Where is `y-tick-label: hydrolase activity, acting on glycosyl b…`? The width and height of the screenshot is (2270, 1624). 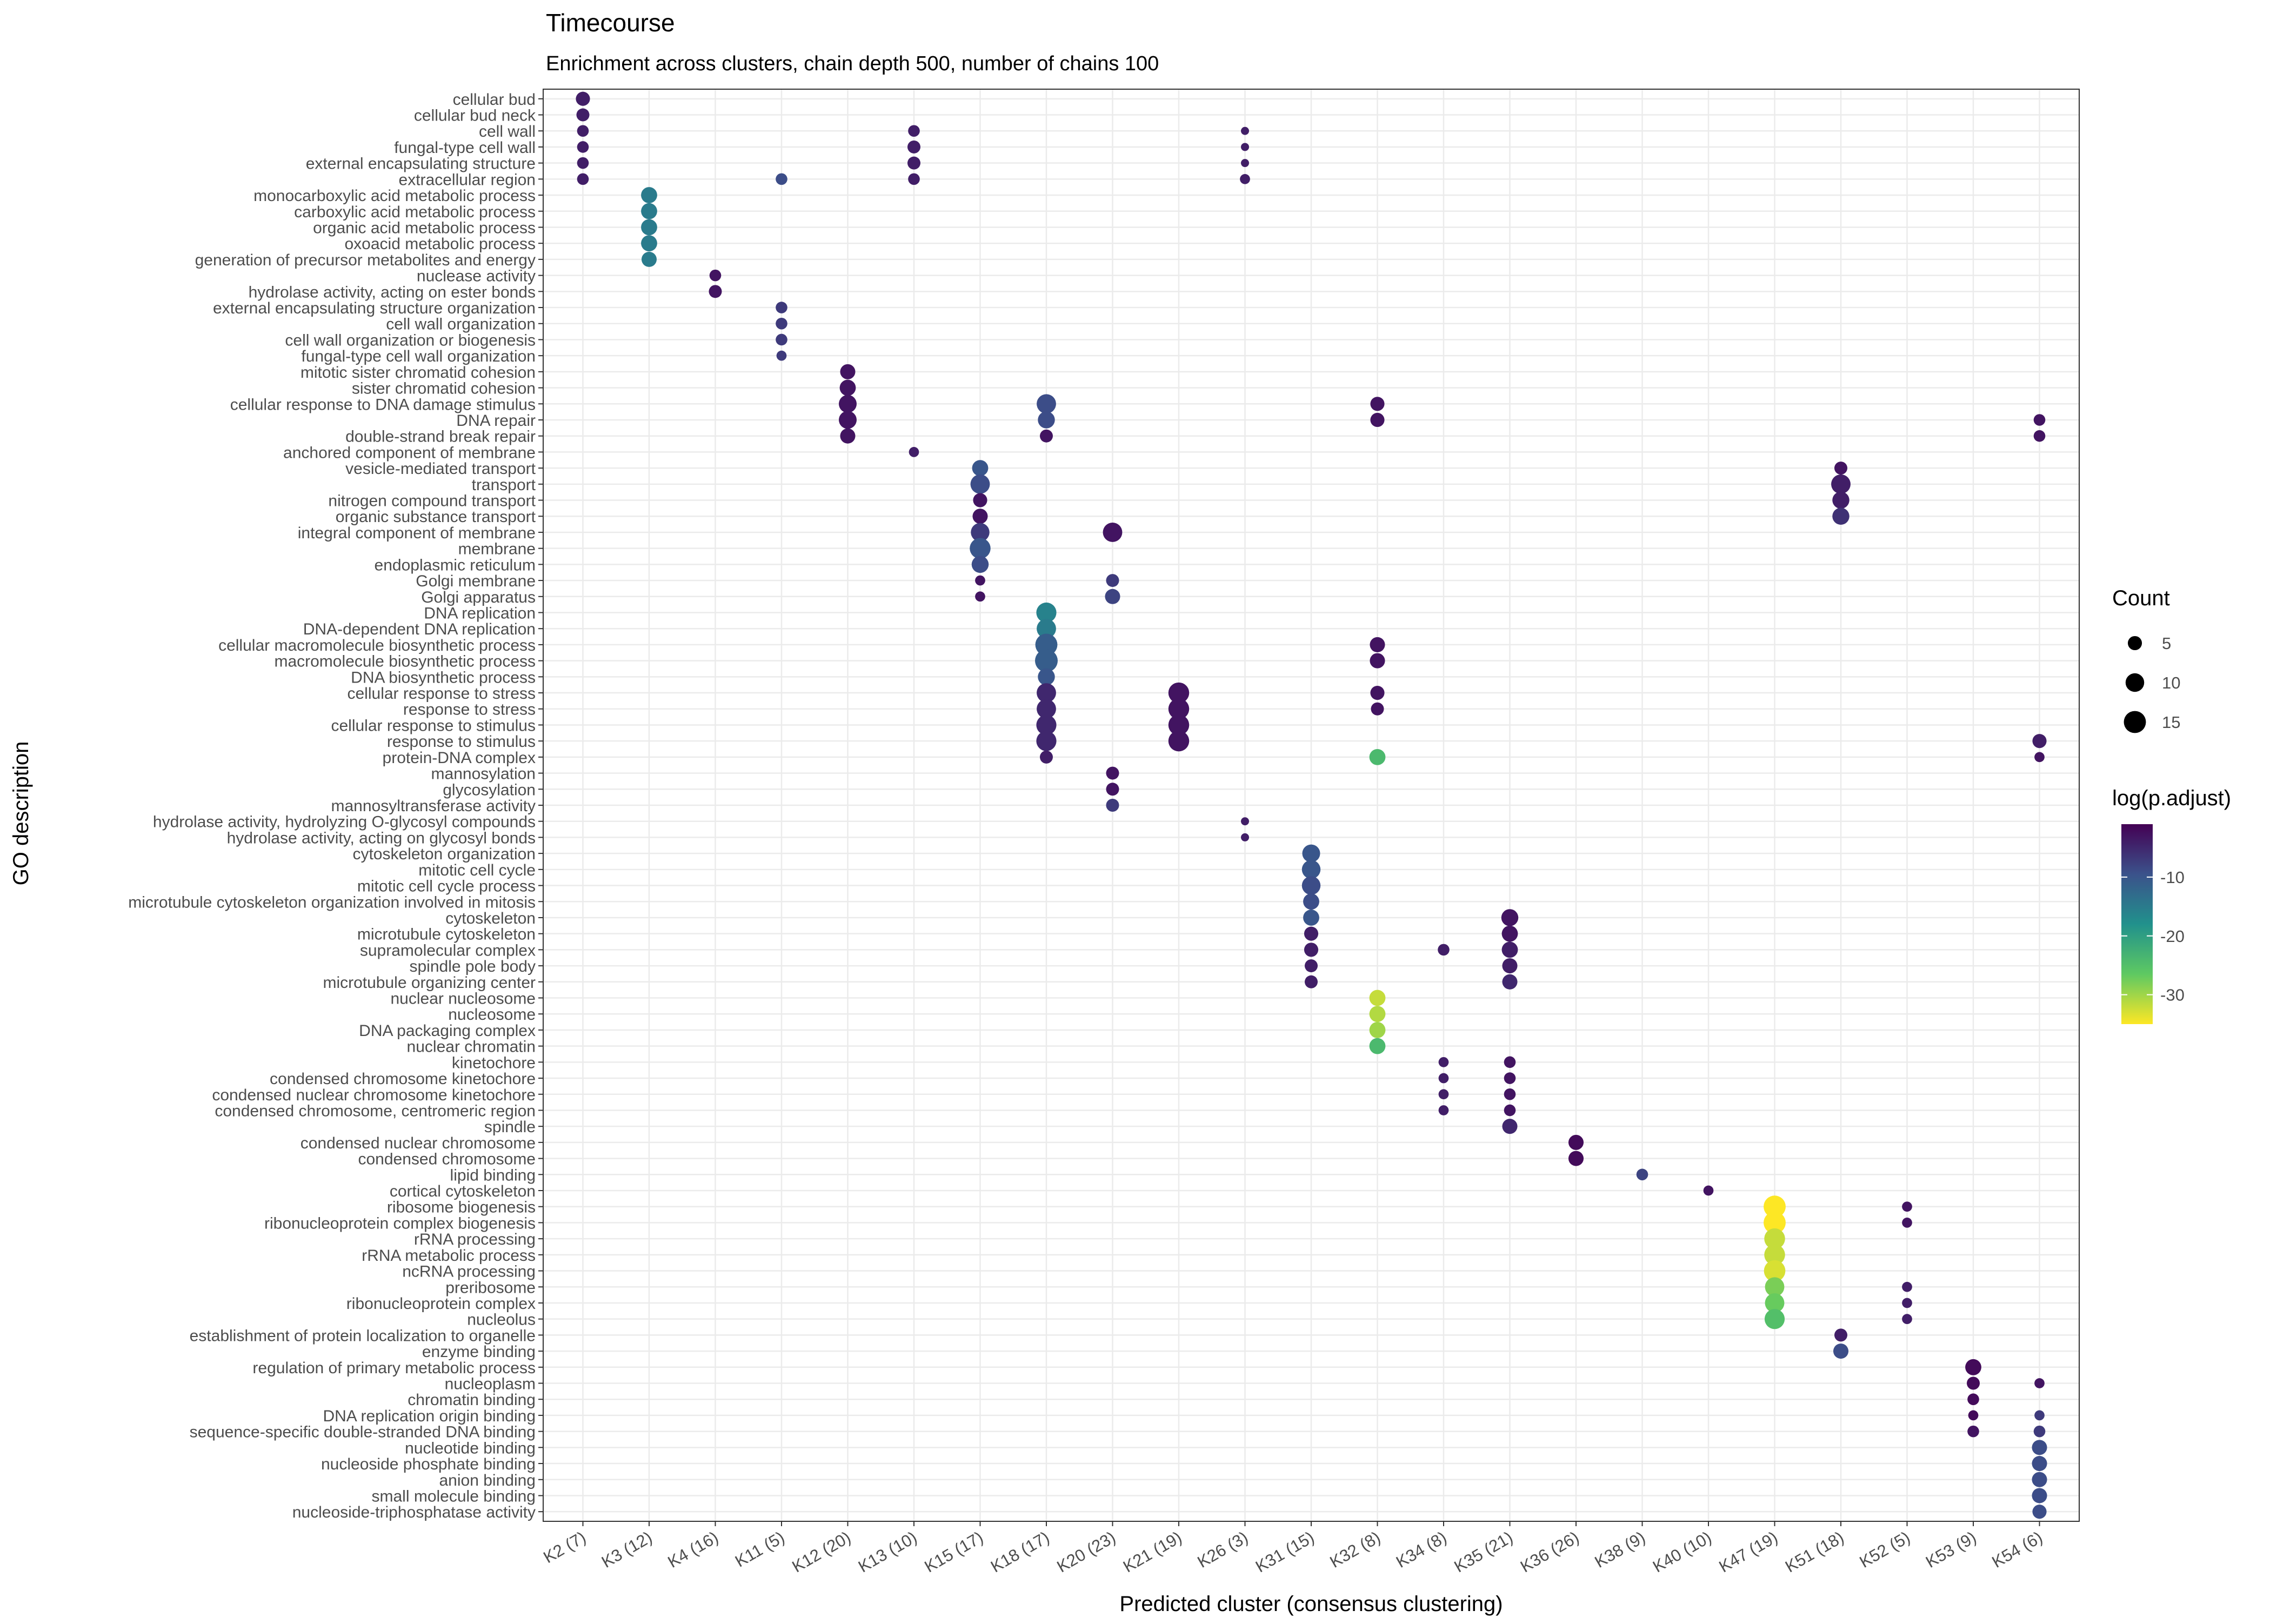 y-tick-label: hydrolase activity, acting on glycosyl b… is located at coordinates (381, 838).